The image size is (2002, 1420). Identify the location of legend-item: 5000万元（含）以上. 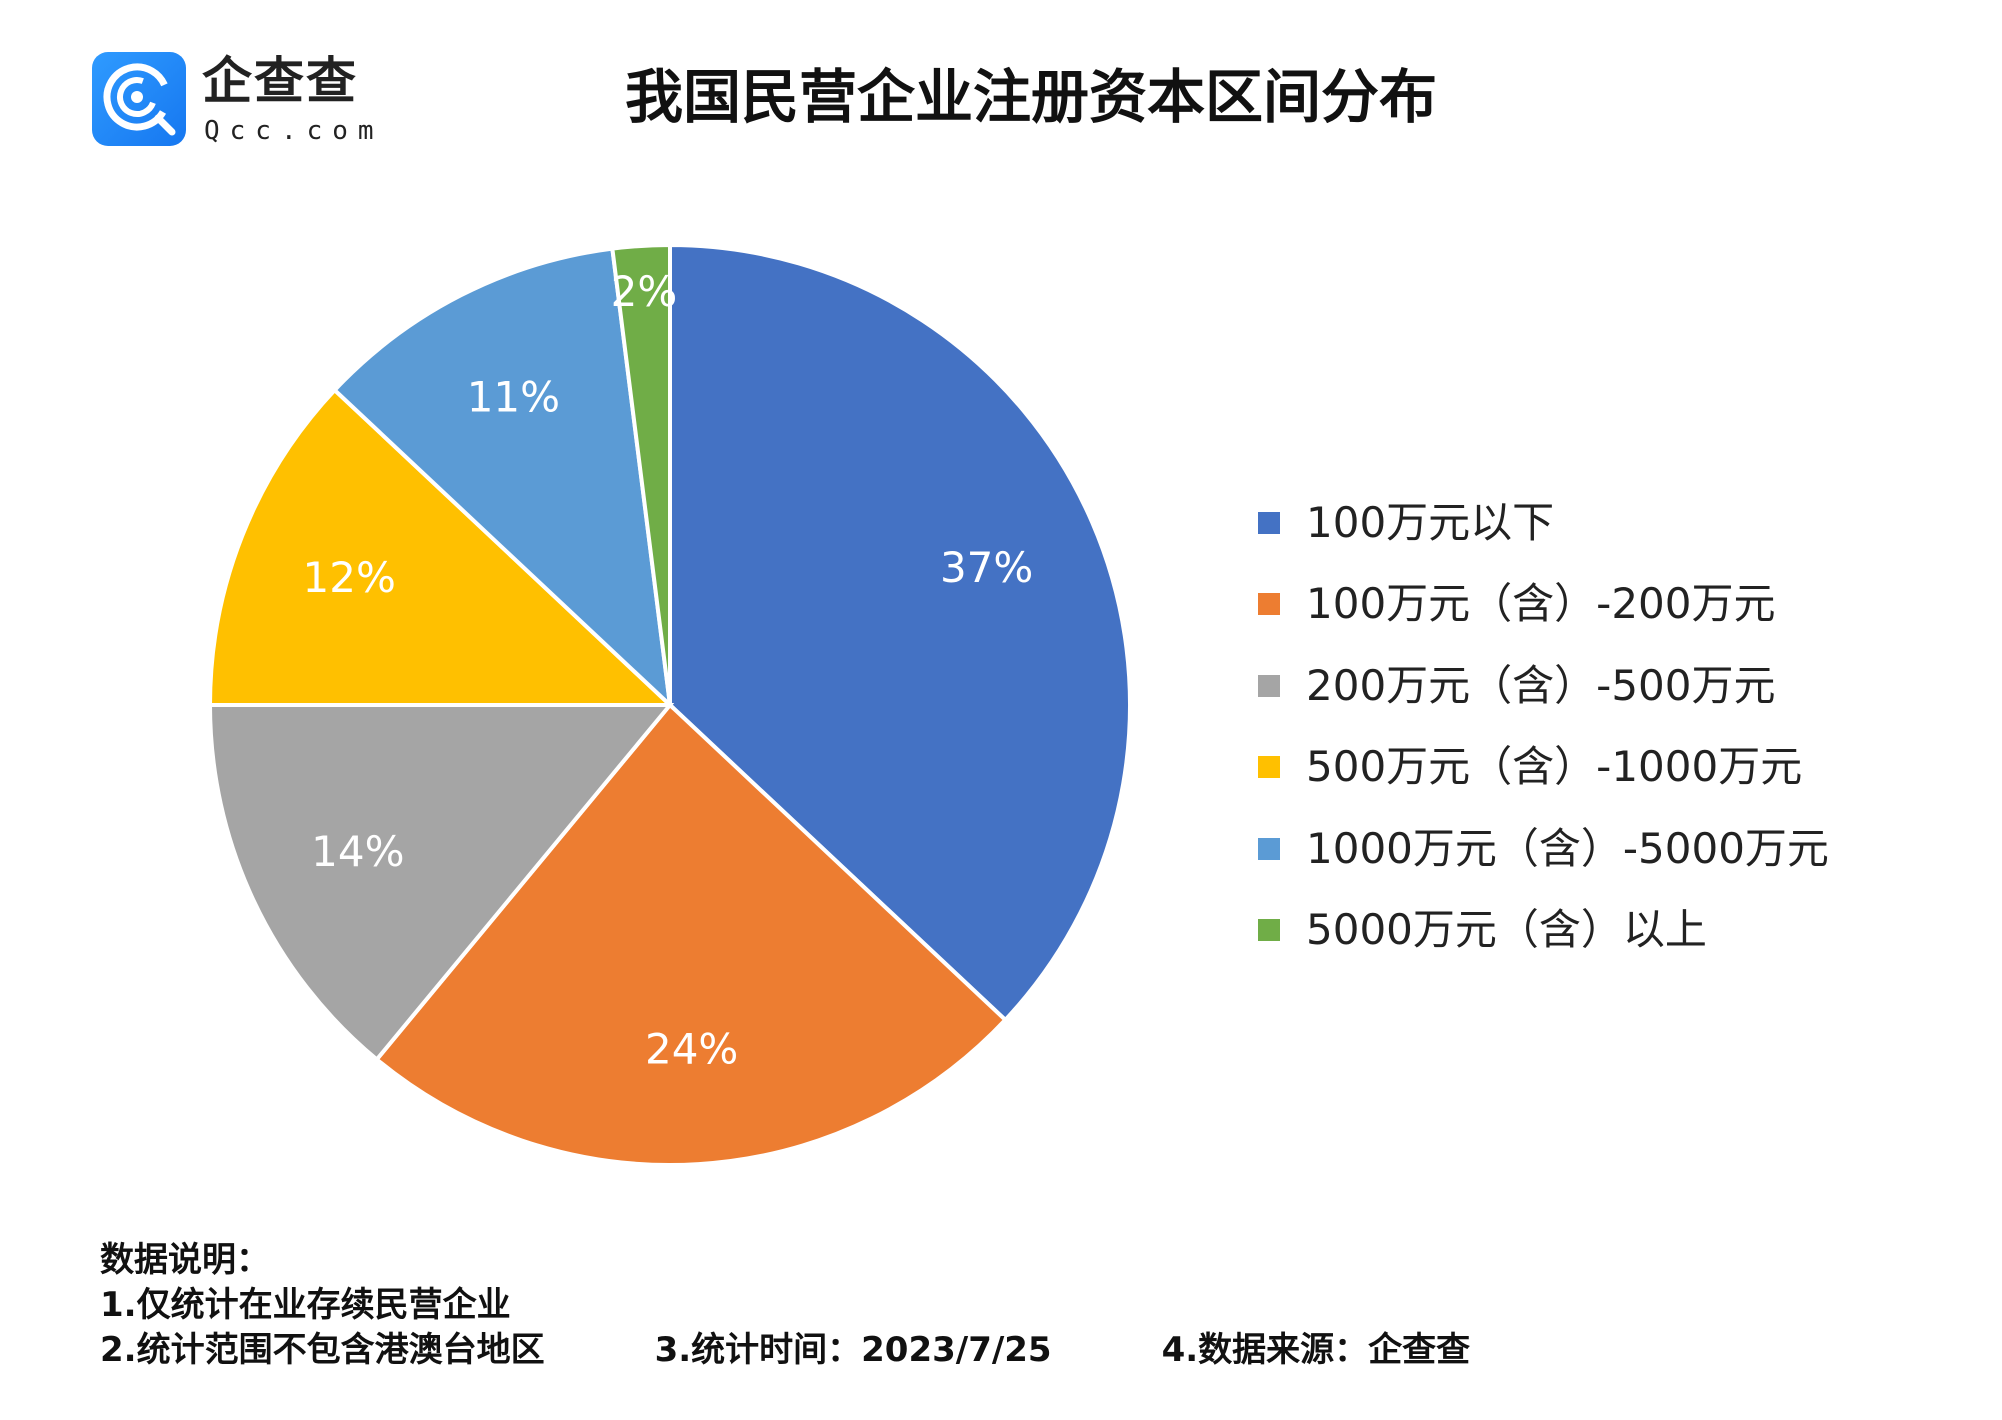
(1543, 931).